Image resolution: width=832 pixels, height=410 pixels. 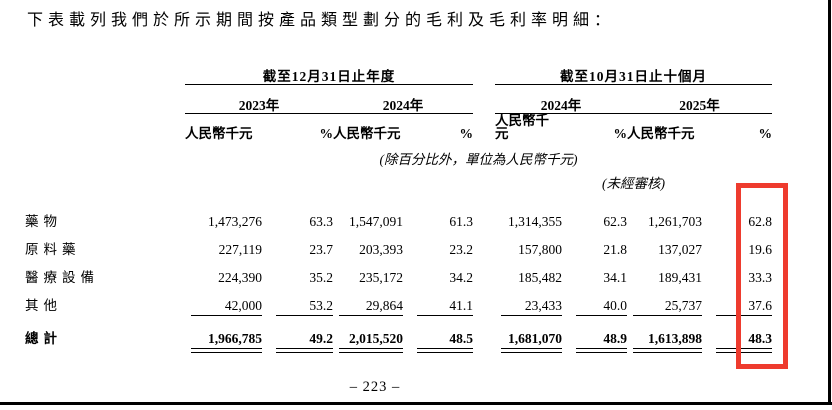 What do you see at coordinates (235, 338) in the screenshot?
I see `total-value: 1,966,785` at bounding box center [235, 338].